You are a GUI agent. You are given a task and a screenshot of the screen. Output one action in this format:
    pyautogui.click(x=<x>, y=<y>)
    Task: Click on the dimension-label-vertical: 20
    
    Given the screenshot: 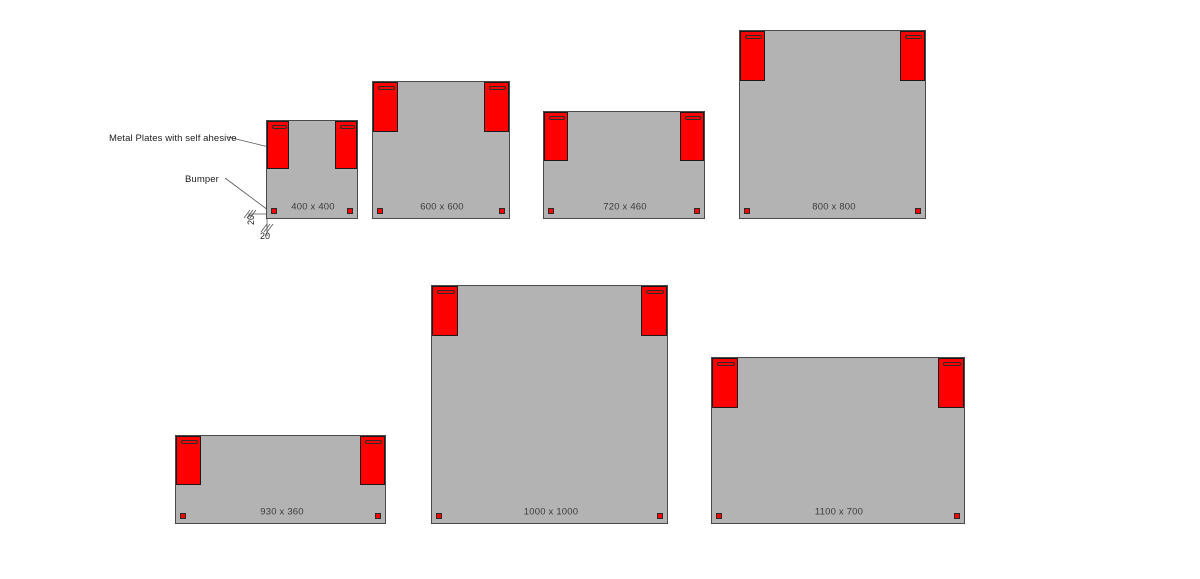 What is the action you would take?
    pyautogui.click(x=251, y=219)
    